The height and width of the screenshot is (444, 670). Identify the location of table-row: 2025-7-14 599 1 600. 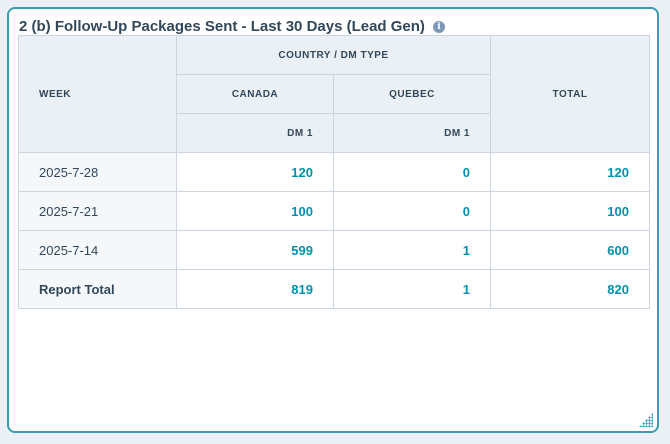
(334, 250).